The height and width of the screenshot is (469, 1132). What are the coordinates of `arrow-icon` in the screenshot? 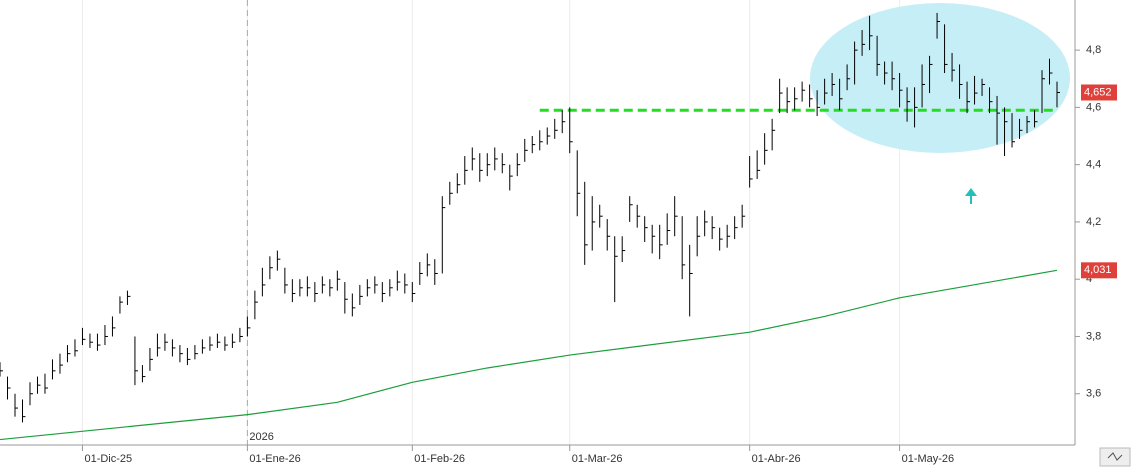 It's located at (971, 196).